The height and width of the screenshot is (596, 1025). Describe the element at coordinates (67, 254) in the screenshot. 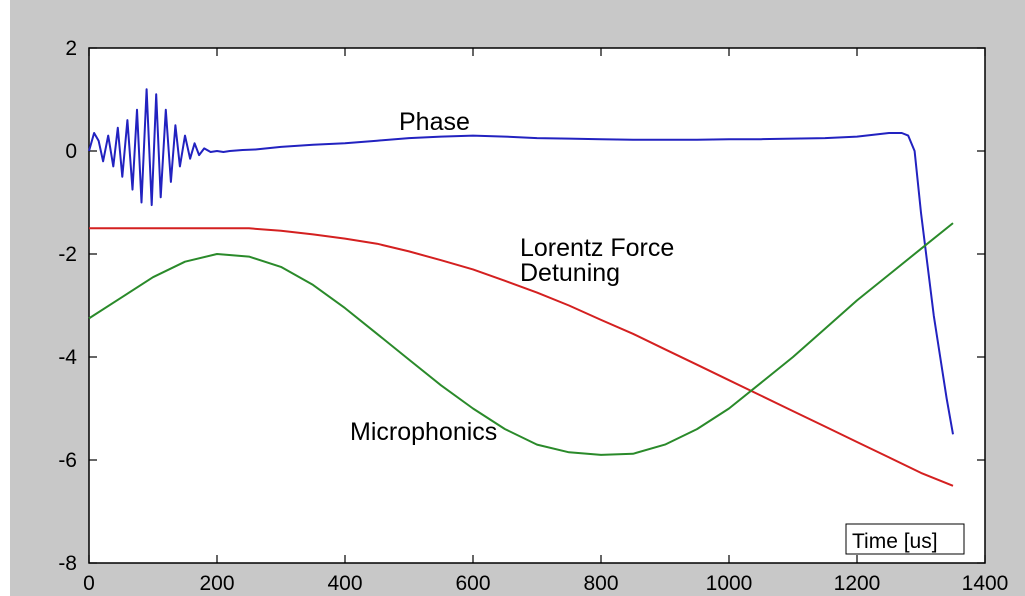

I see `y-tick-label: -2` at that location.